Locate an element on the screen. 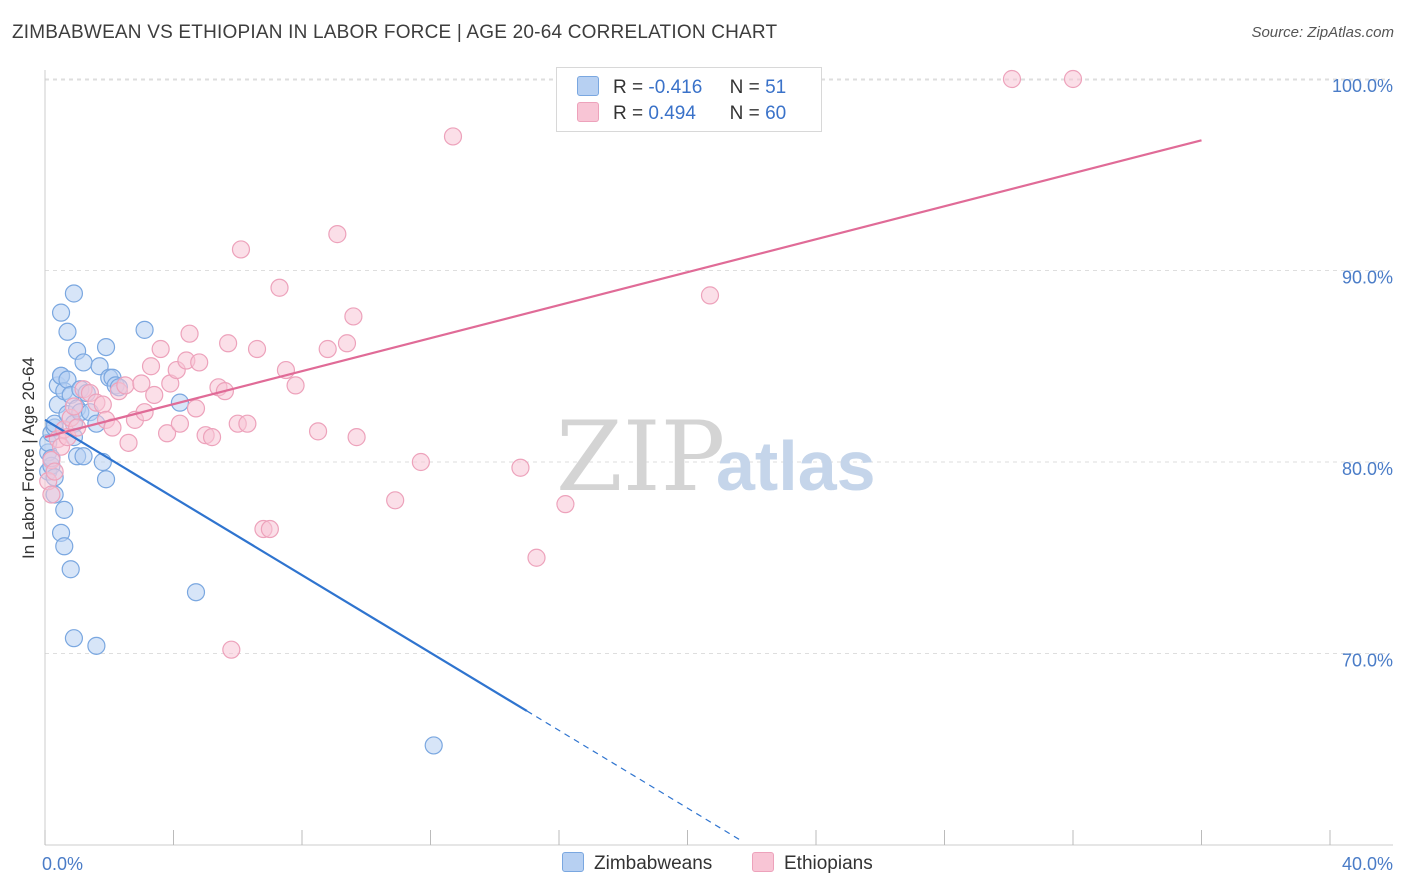  watermark-zip: ZIP is located at coordinates (640, 457).